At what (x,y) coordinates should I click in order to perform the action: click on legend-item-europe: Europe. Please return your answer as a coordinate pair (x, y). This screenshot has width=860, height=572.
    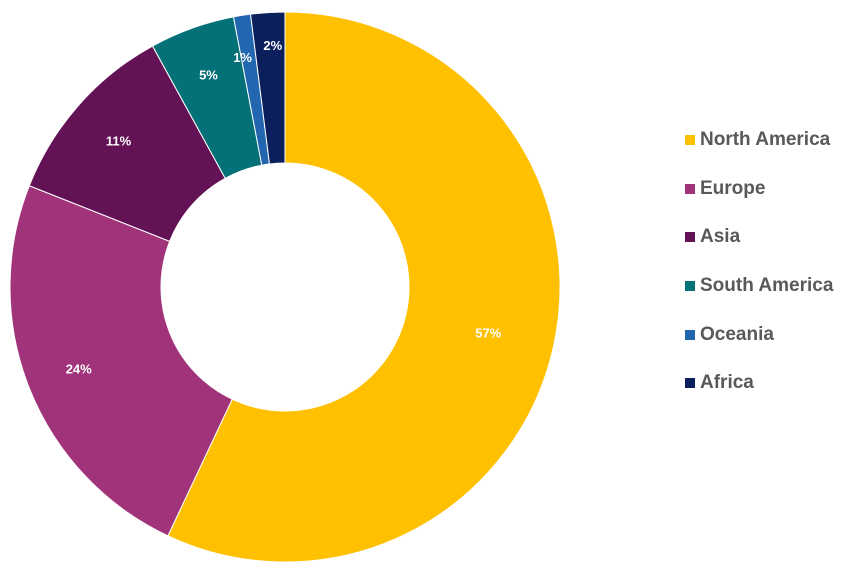
    Looking at the image, I should click on (759, 189).